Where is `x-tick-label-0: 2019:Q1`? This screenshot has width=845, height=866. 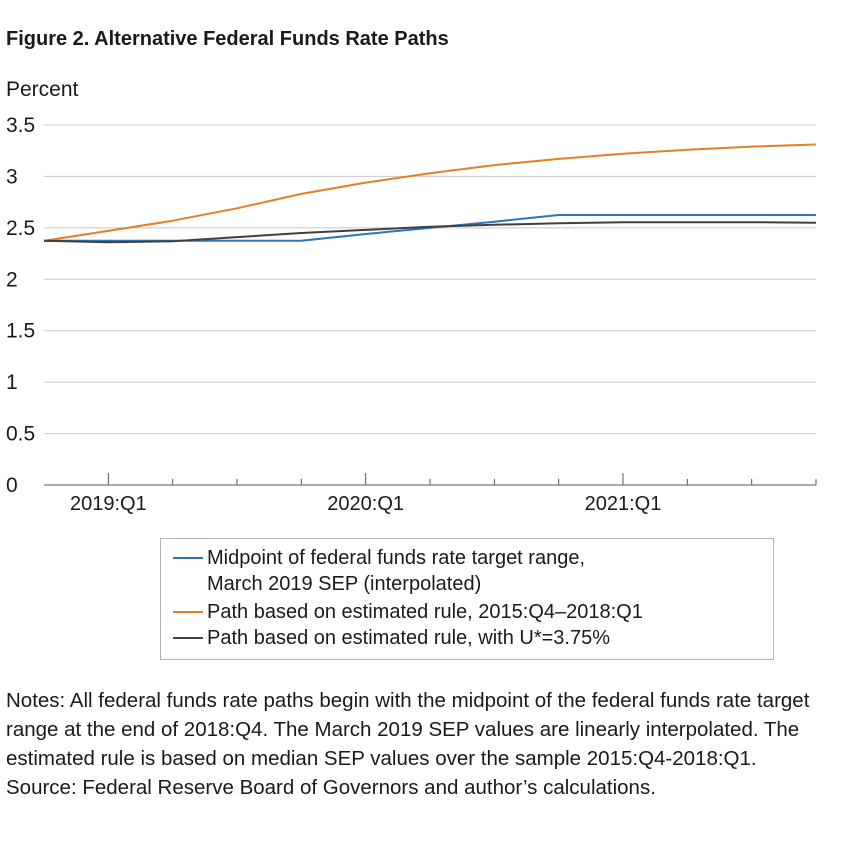 x-tick-label-0: 2019:Q1 is located at coordinates (108, 504).